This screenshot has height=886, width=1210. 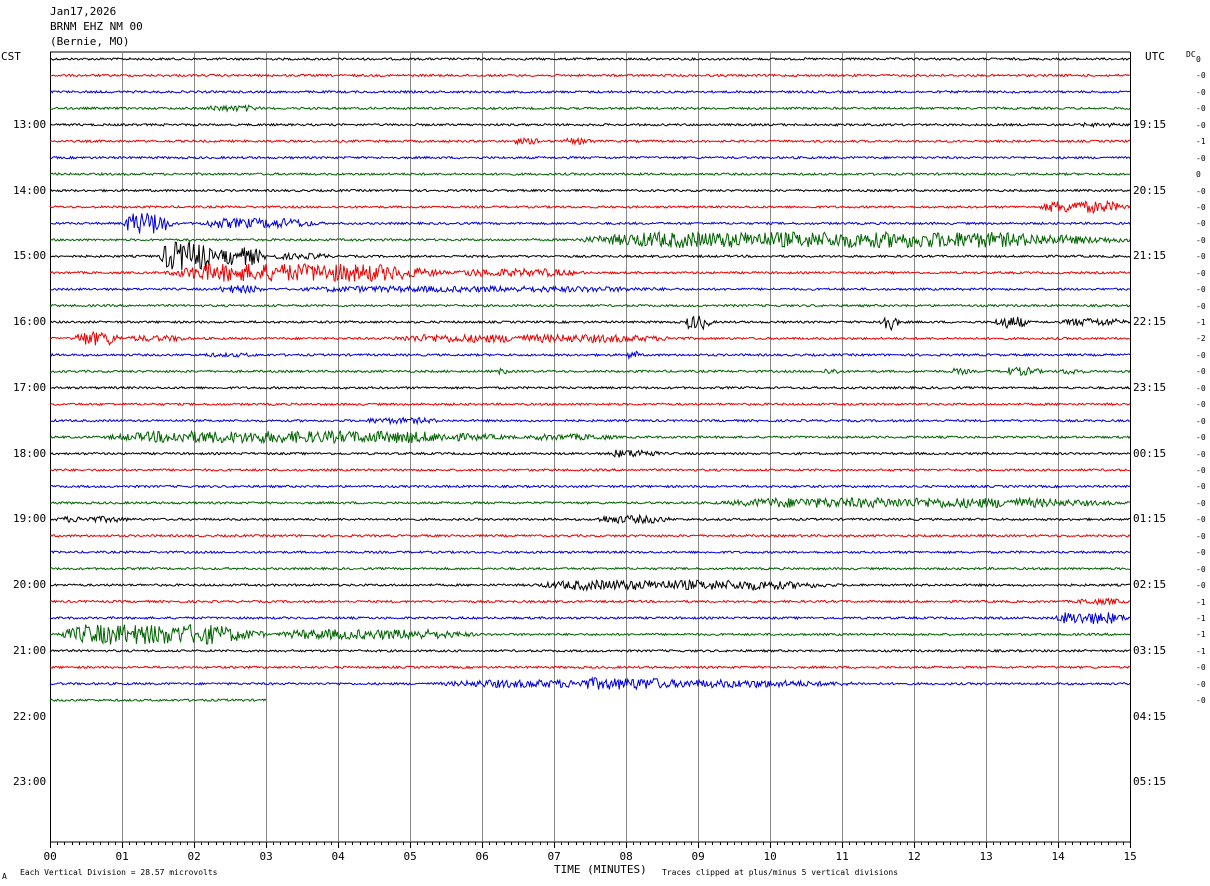 I want to click on x-tick-label-11: 11, so click(x=842, y=856).